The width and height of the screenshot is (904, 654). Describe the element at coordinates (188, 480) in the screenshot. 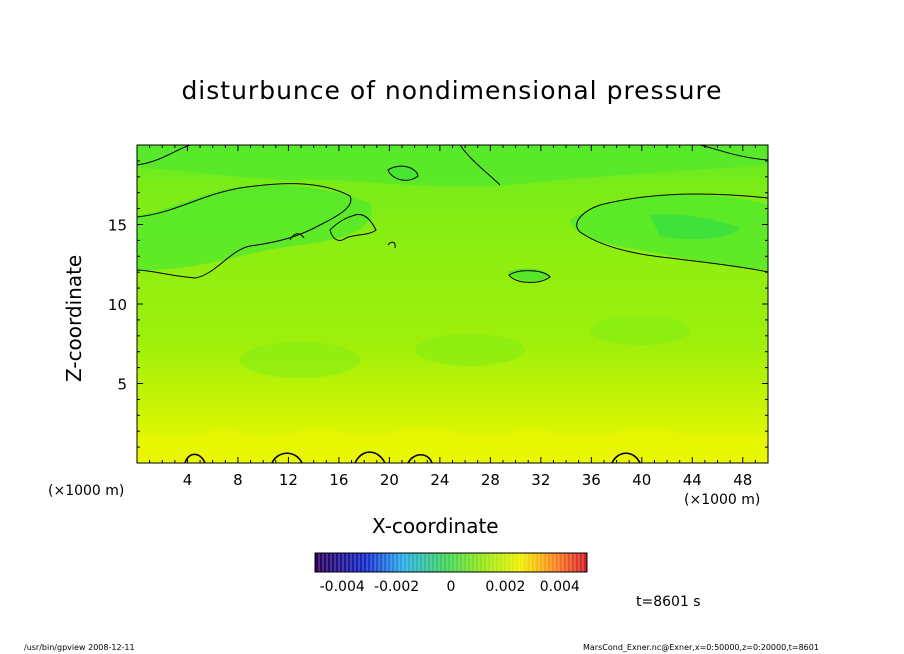

I see `x-tick-label: 4` at that location.